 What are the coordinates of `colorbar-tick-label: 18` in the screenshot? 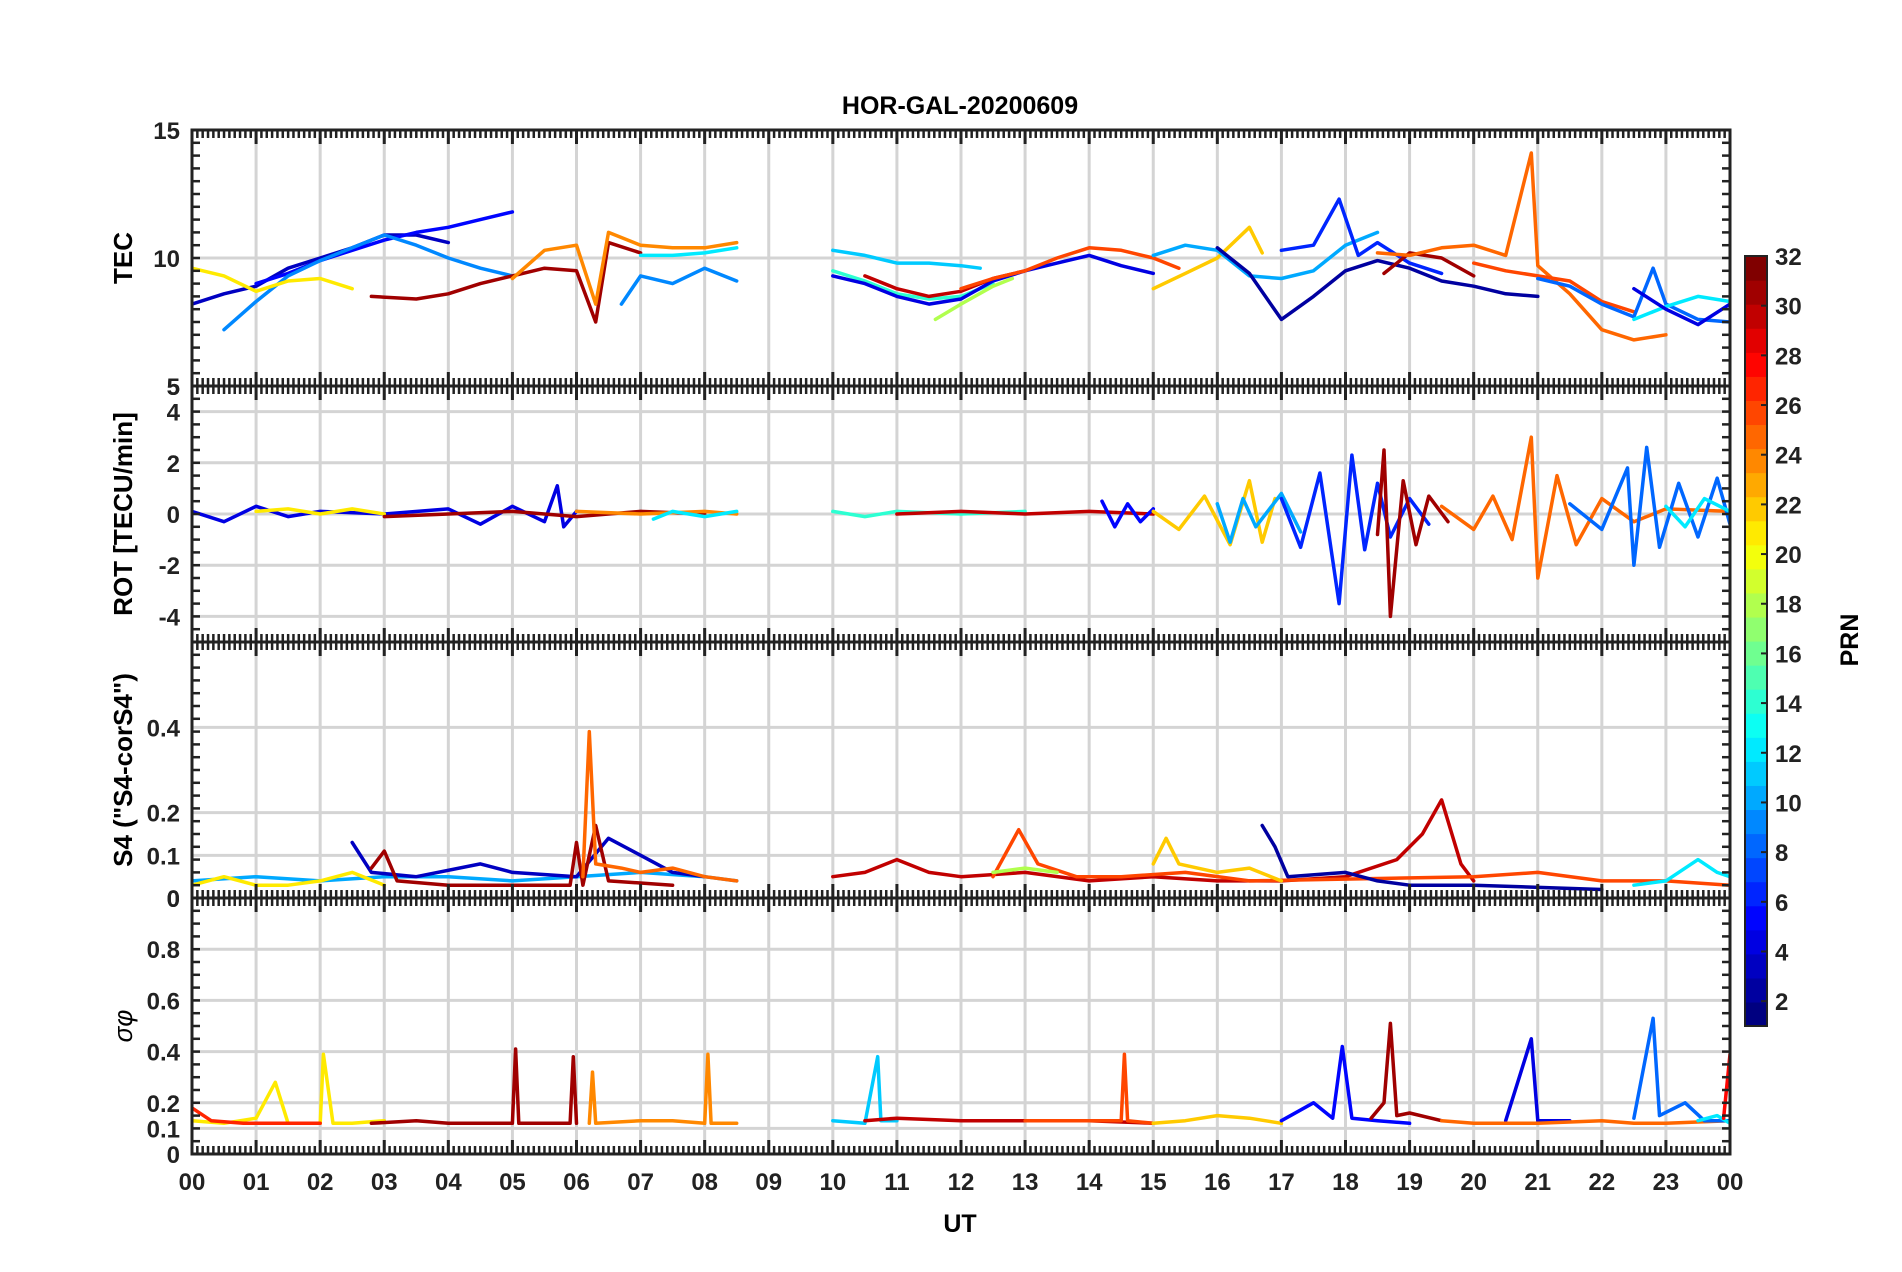 It's located at (1788, 605).